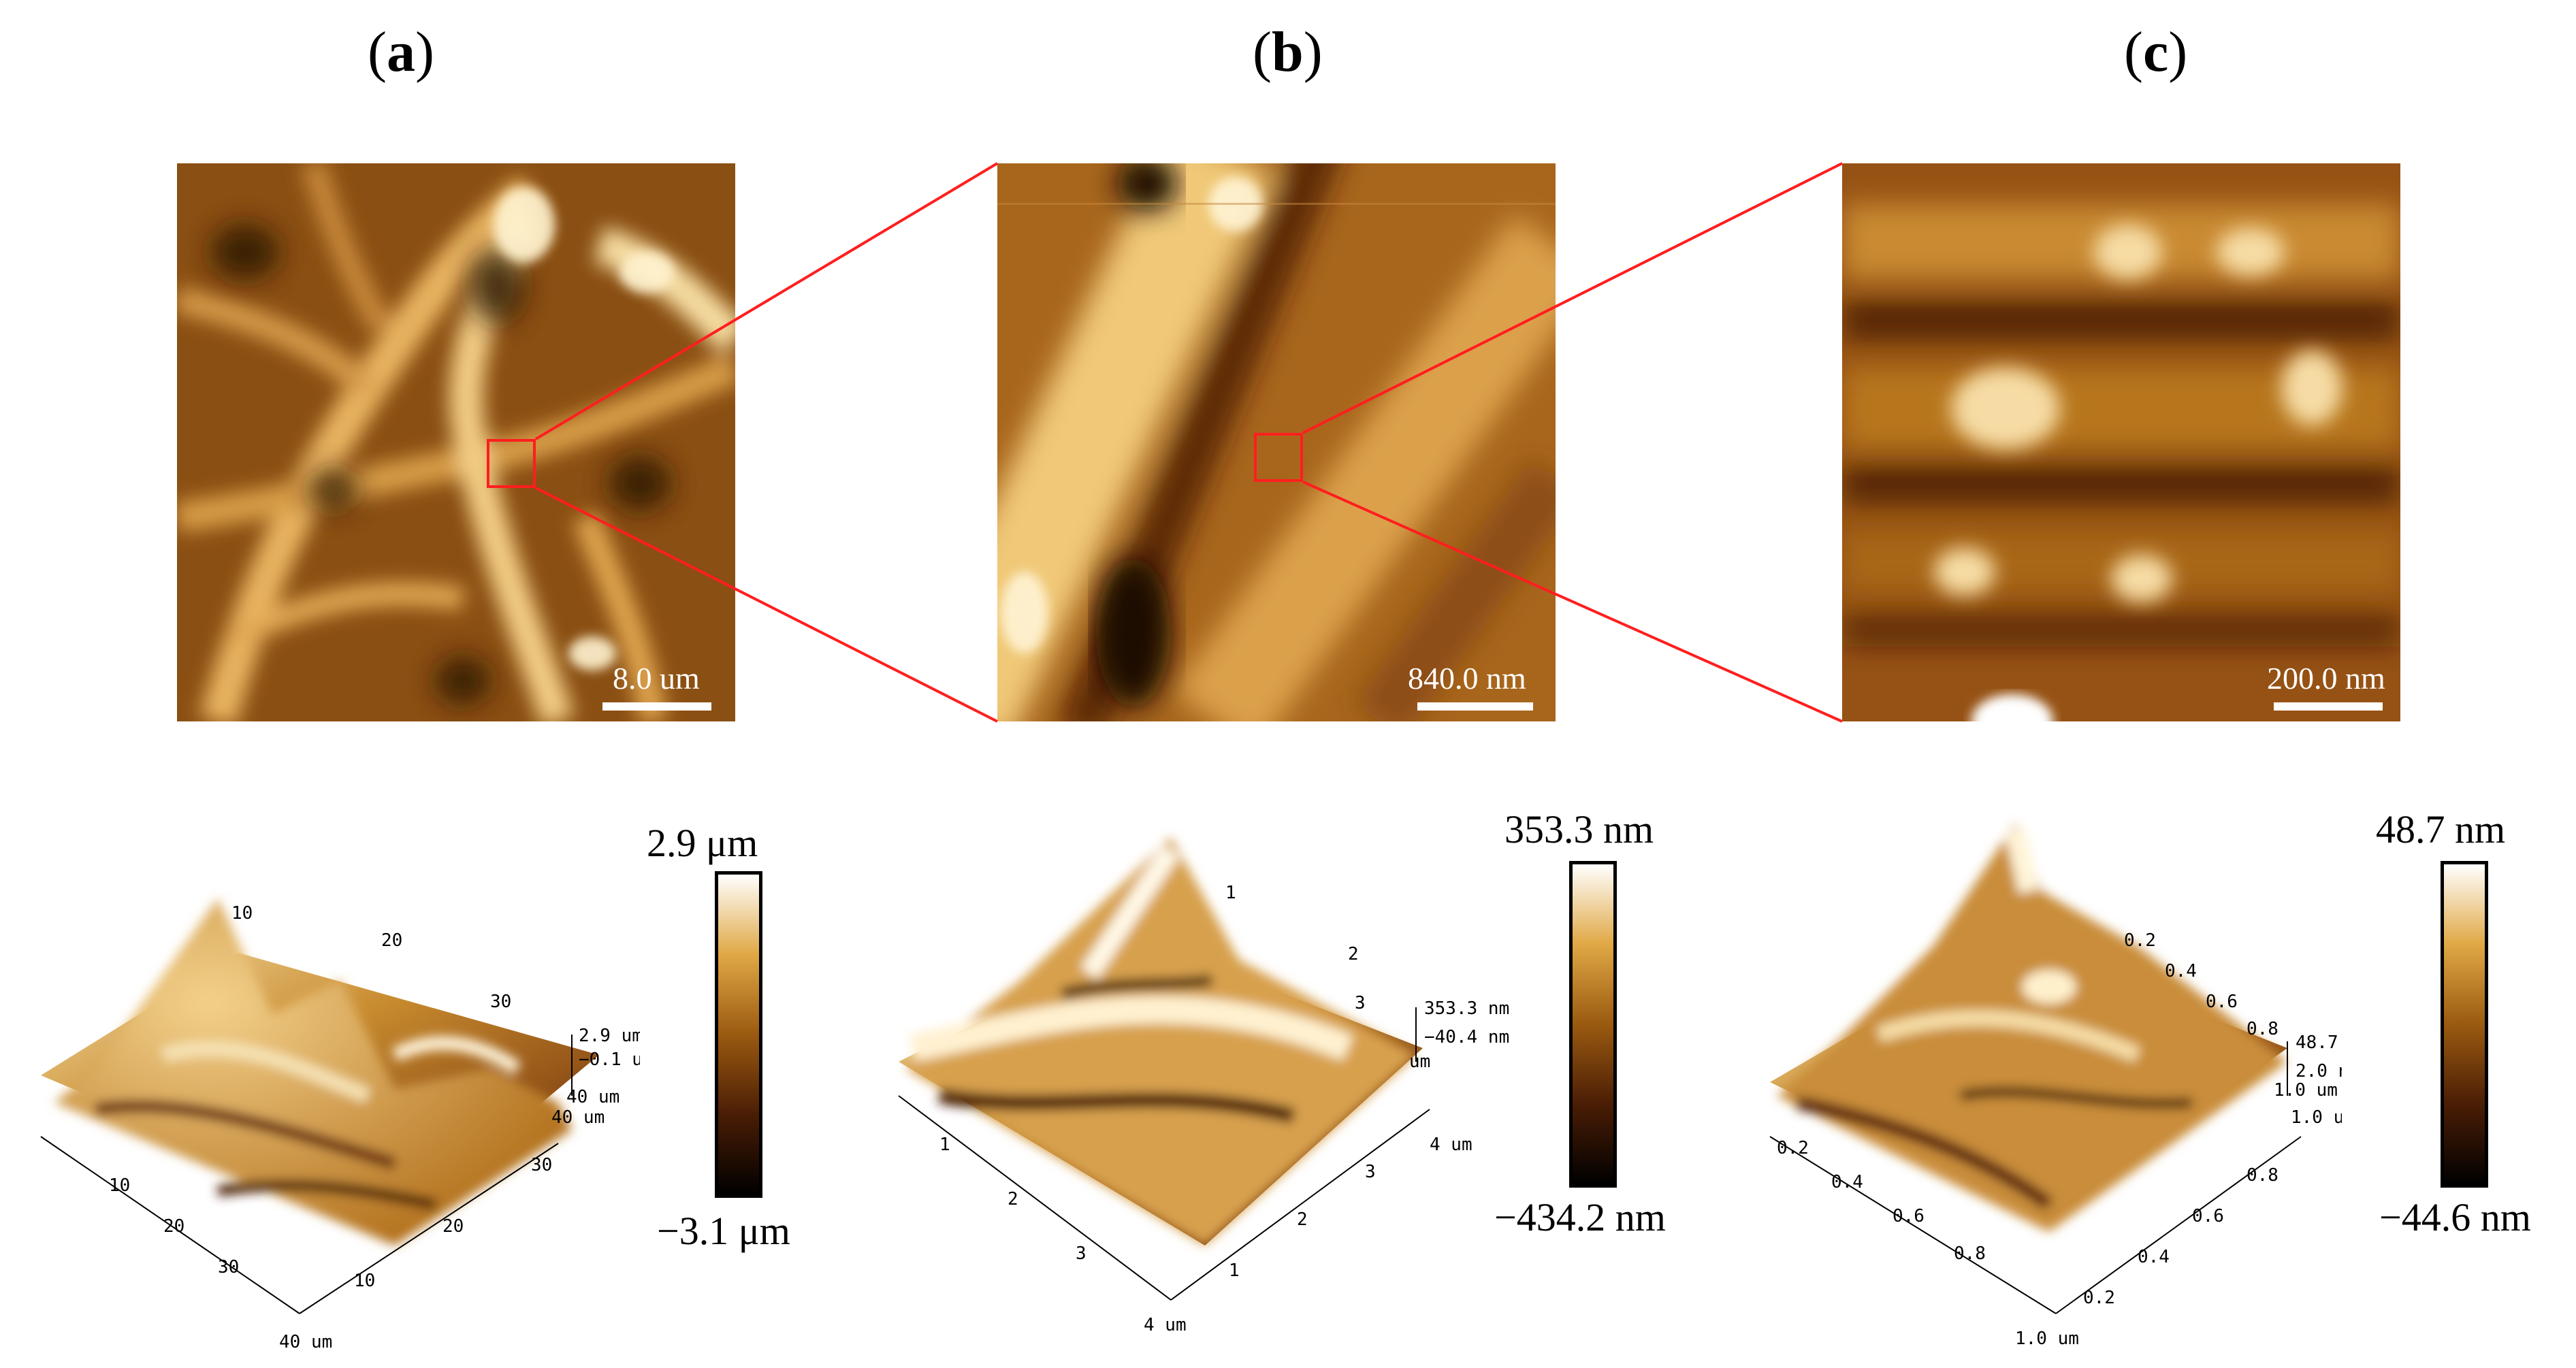  I want to click on panel-label-a: (a), so click(401, 52).